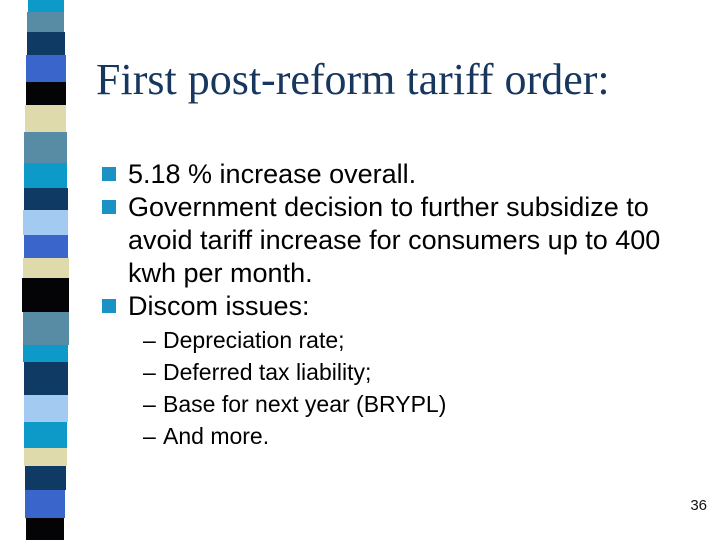  Describe the element at coordinates (698, 505) in the screenshot. I see `page-number: 36` at that location.